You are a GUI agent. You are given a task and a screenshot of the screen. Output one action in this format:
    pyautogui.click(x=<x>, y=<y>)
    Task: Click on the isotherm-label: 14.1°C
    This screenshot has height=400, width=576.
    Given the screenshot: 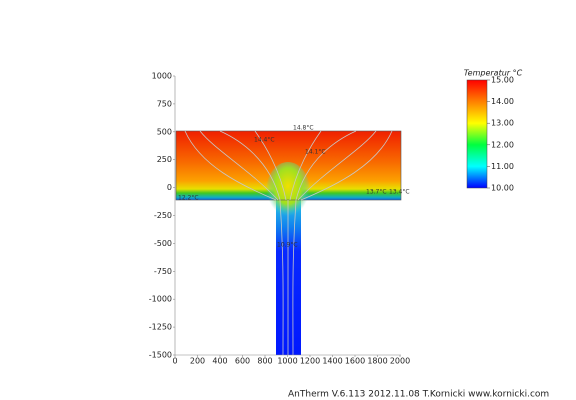 What is the action you would take?
    pyautogui.click(x=315, y=152)
    